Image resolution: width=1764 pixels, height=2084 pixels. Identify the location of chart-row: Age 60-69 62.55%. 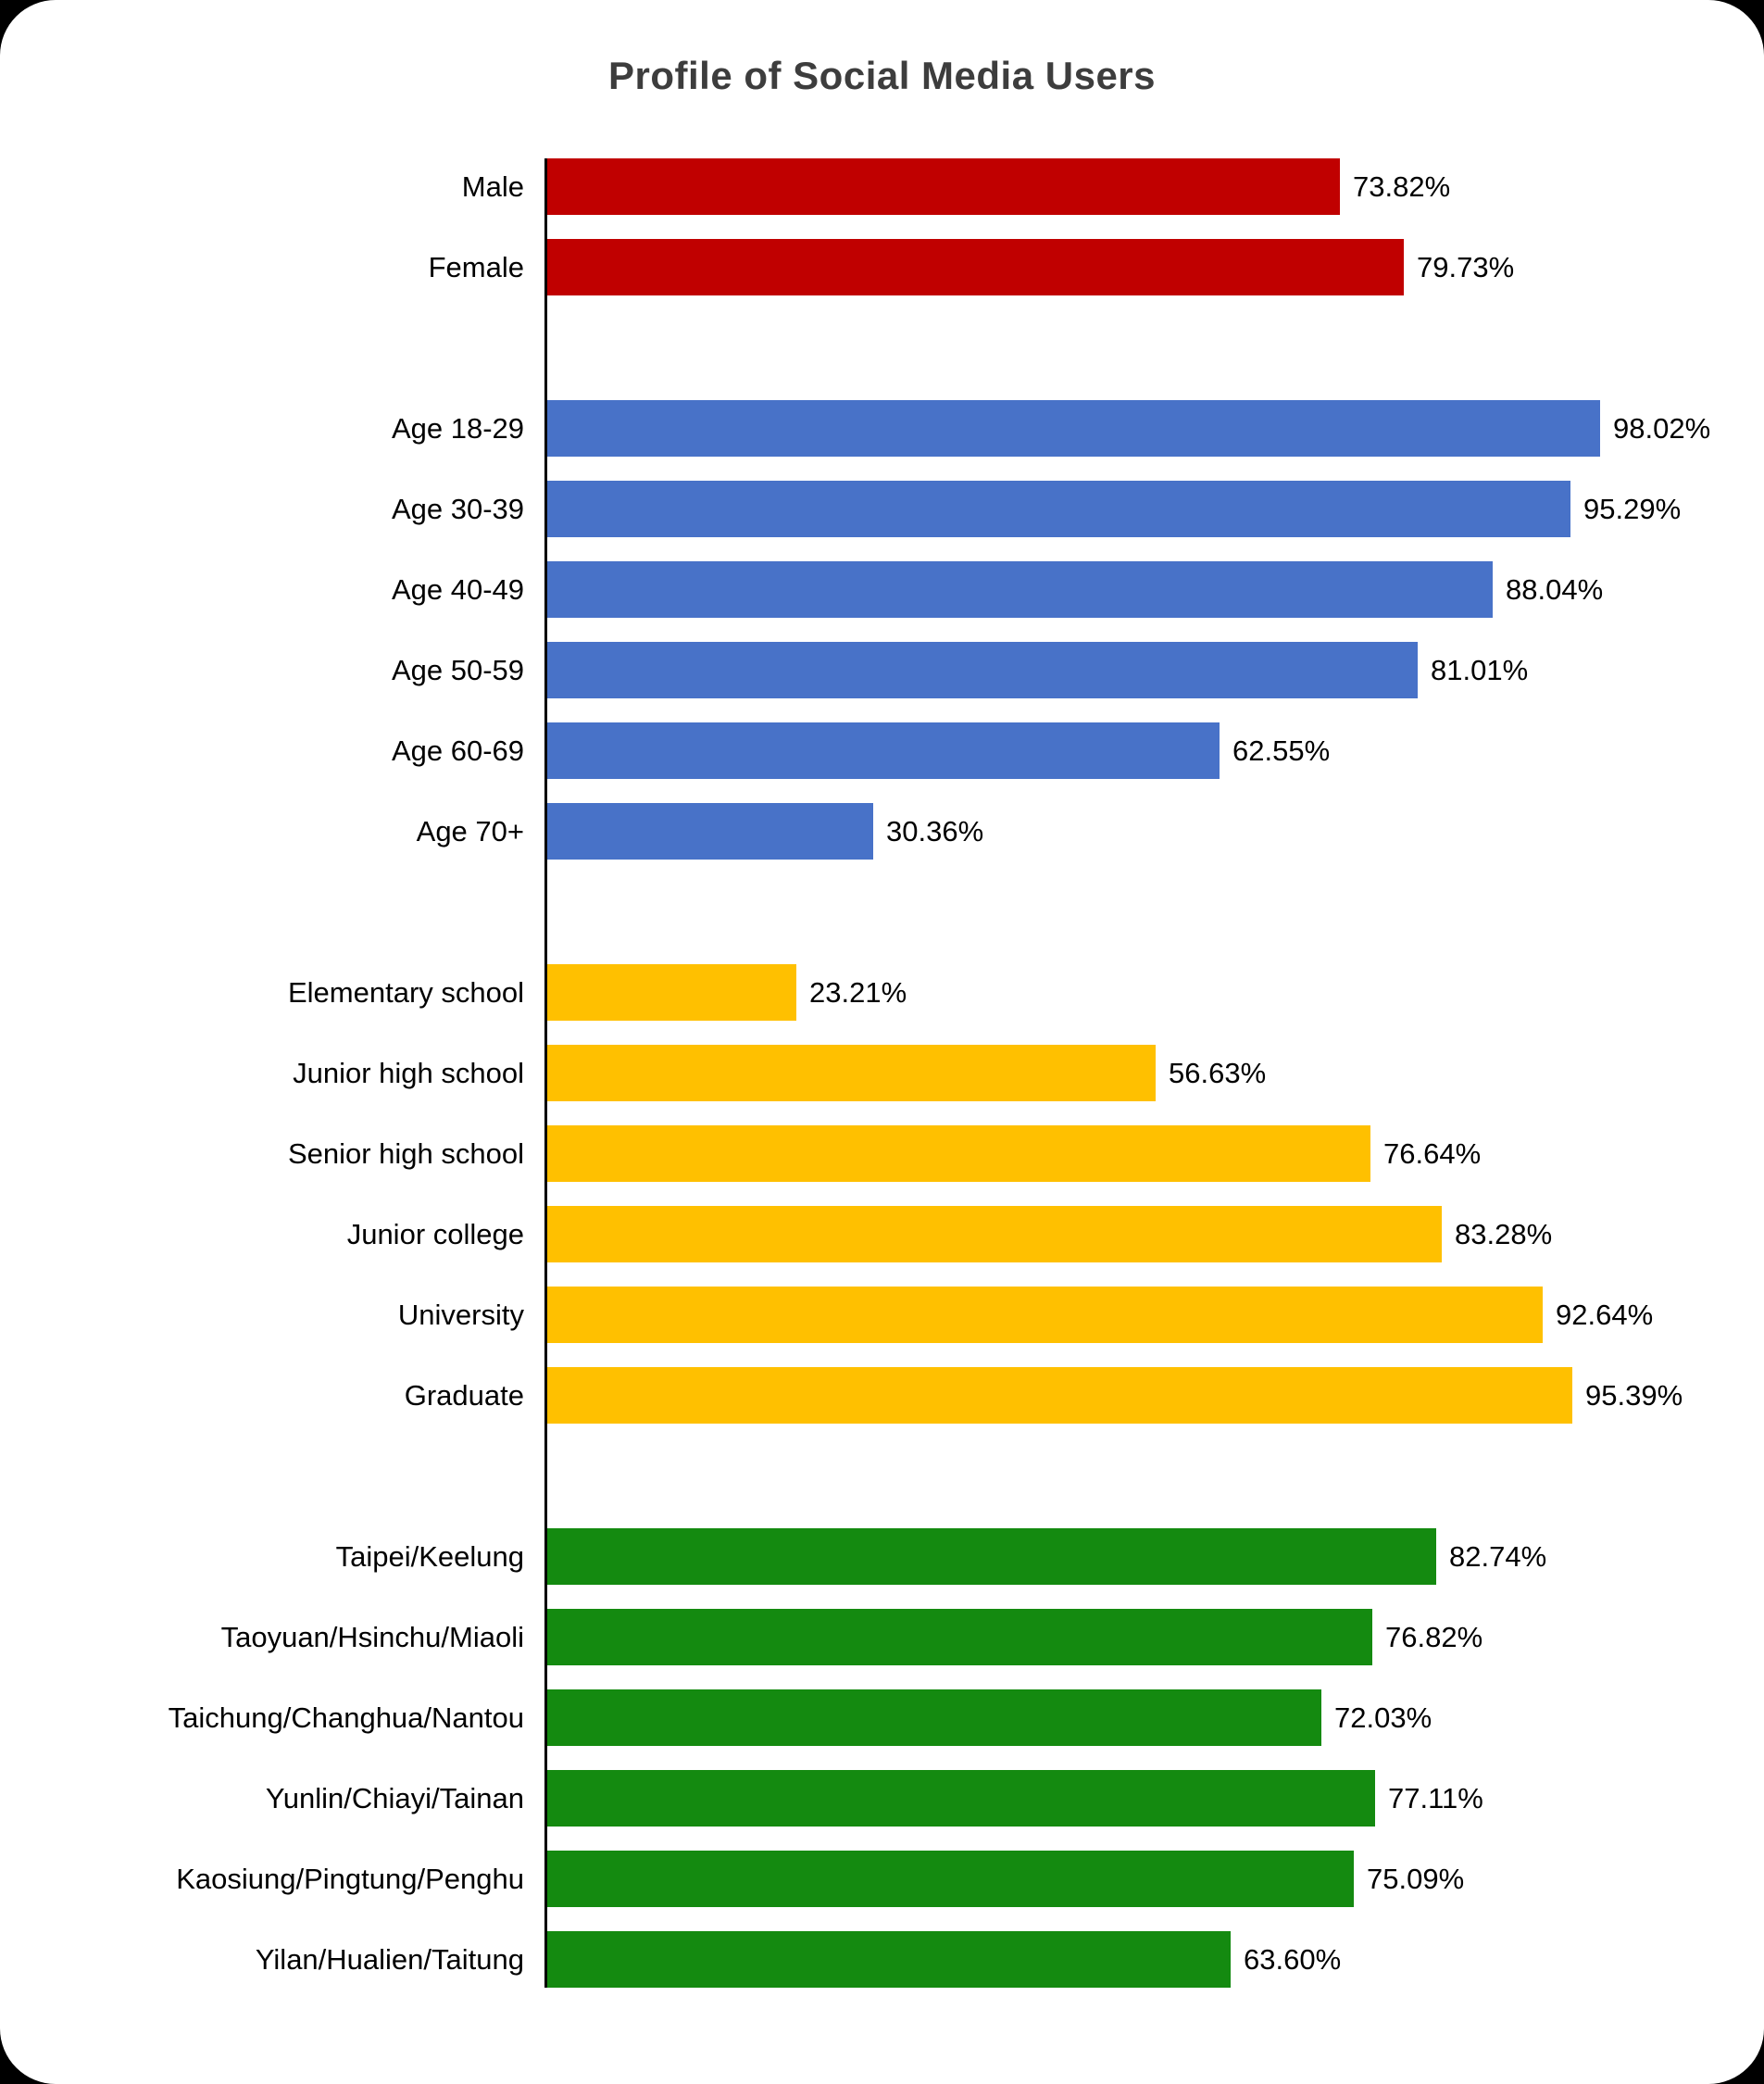
(882, 750).